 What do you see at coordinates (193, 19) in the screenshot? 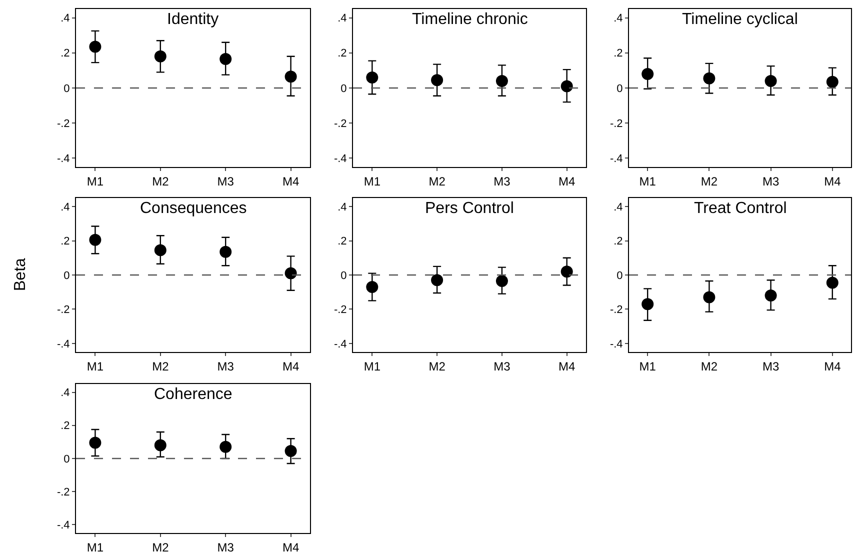
I see `chart-title: Identity` at bounding box center [193, 19].